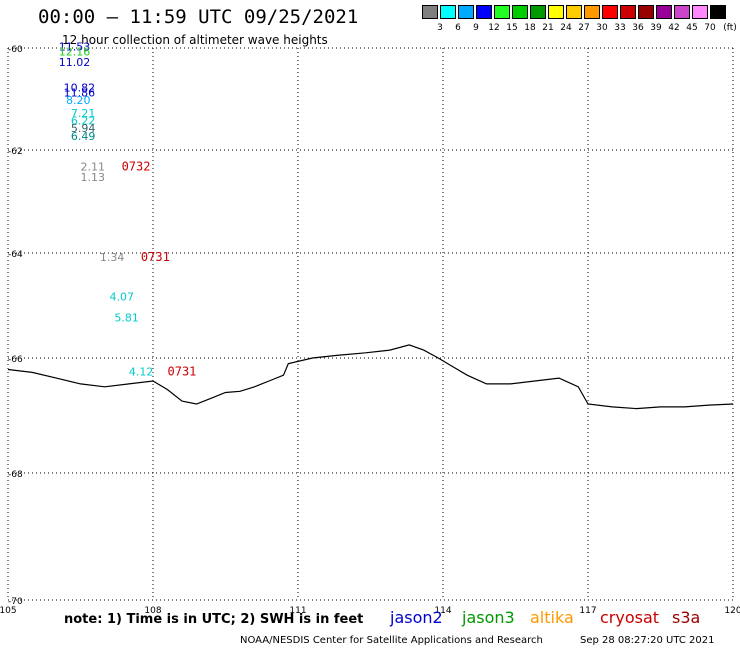 The image size is (740, 650). I want to click on timestamp: Sep 28 08:27:20 UTC 2021, so click(647, 640).